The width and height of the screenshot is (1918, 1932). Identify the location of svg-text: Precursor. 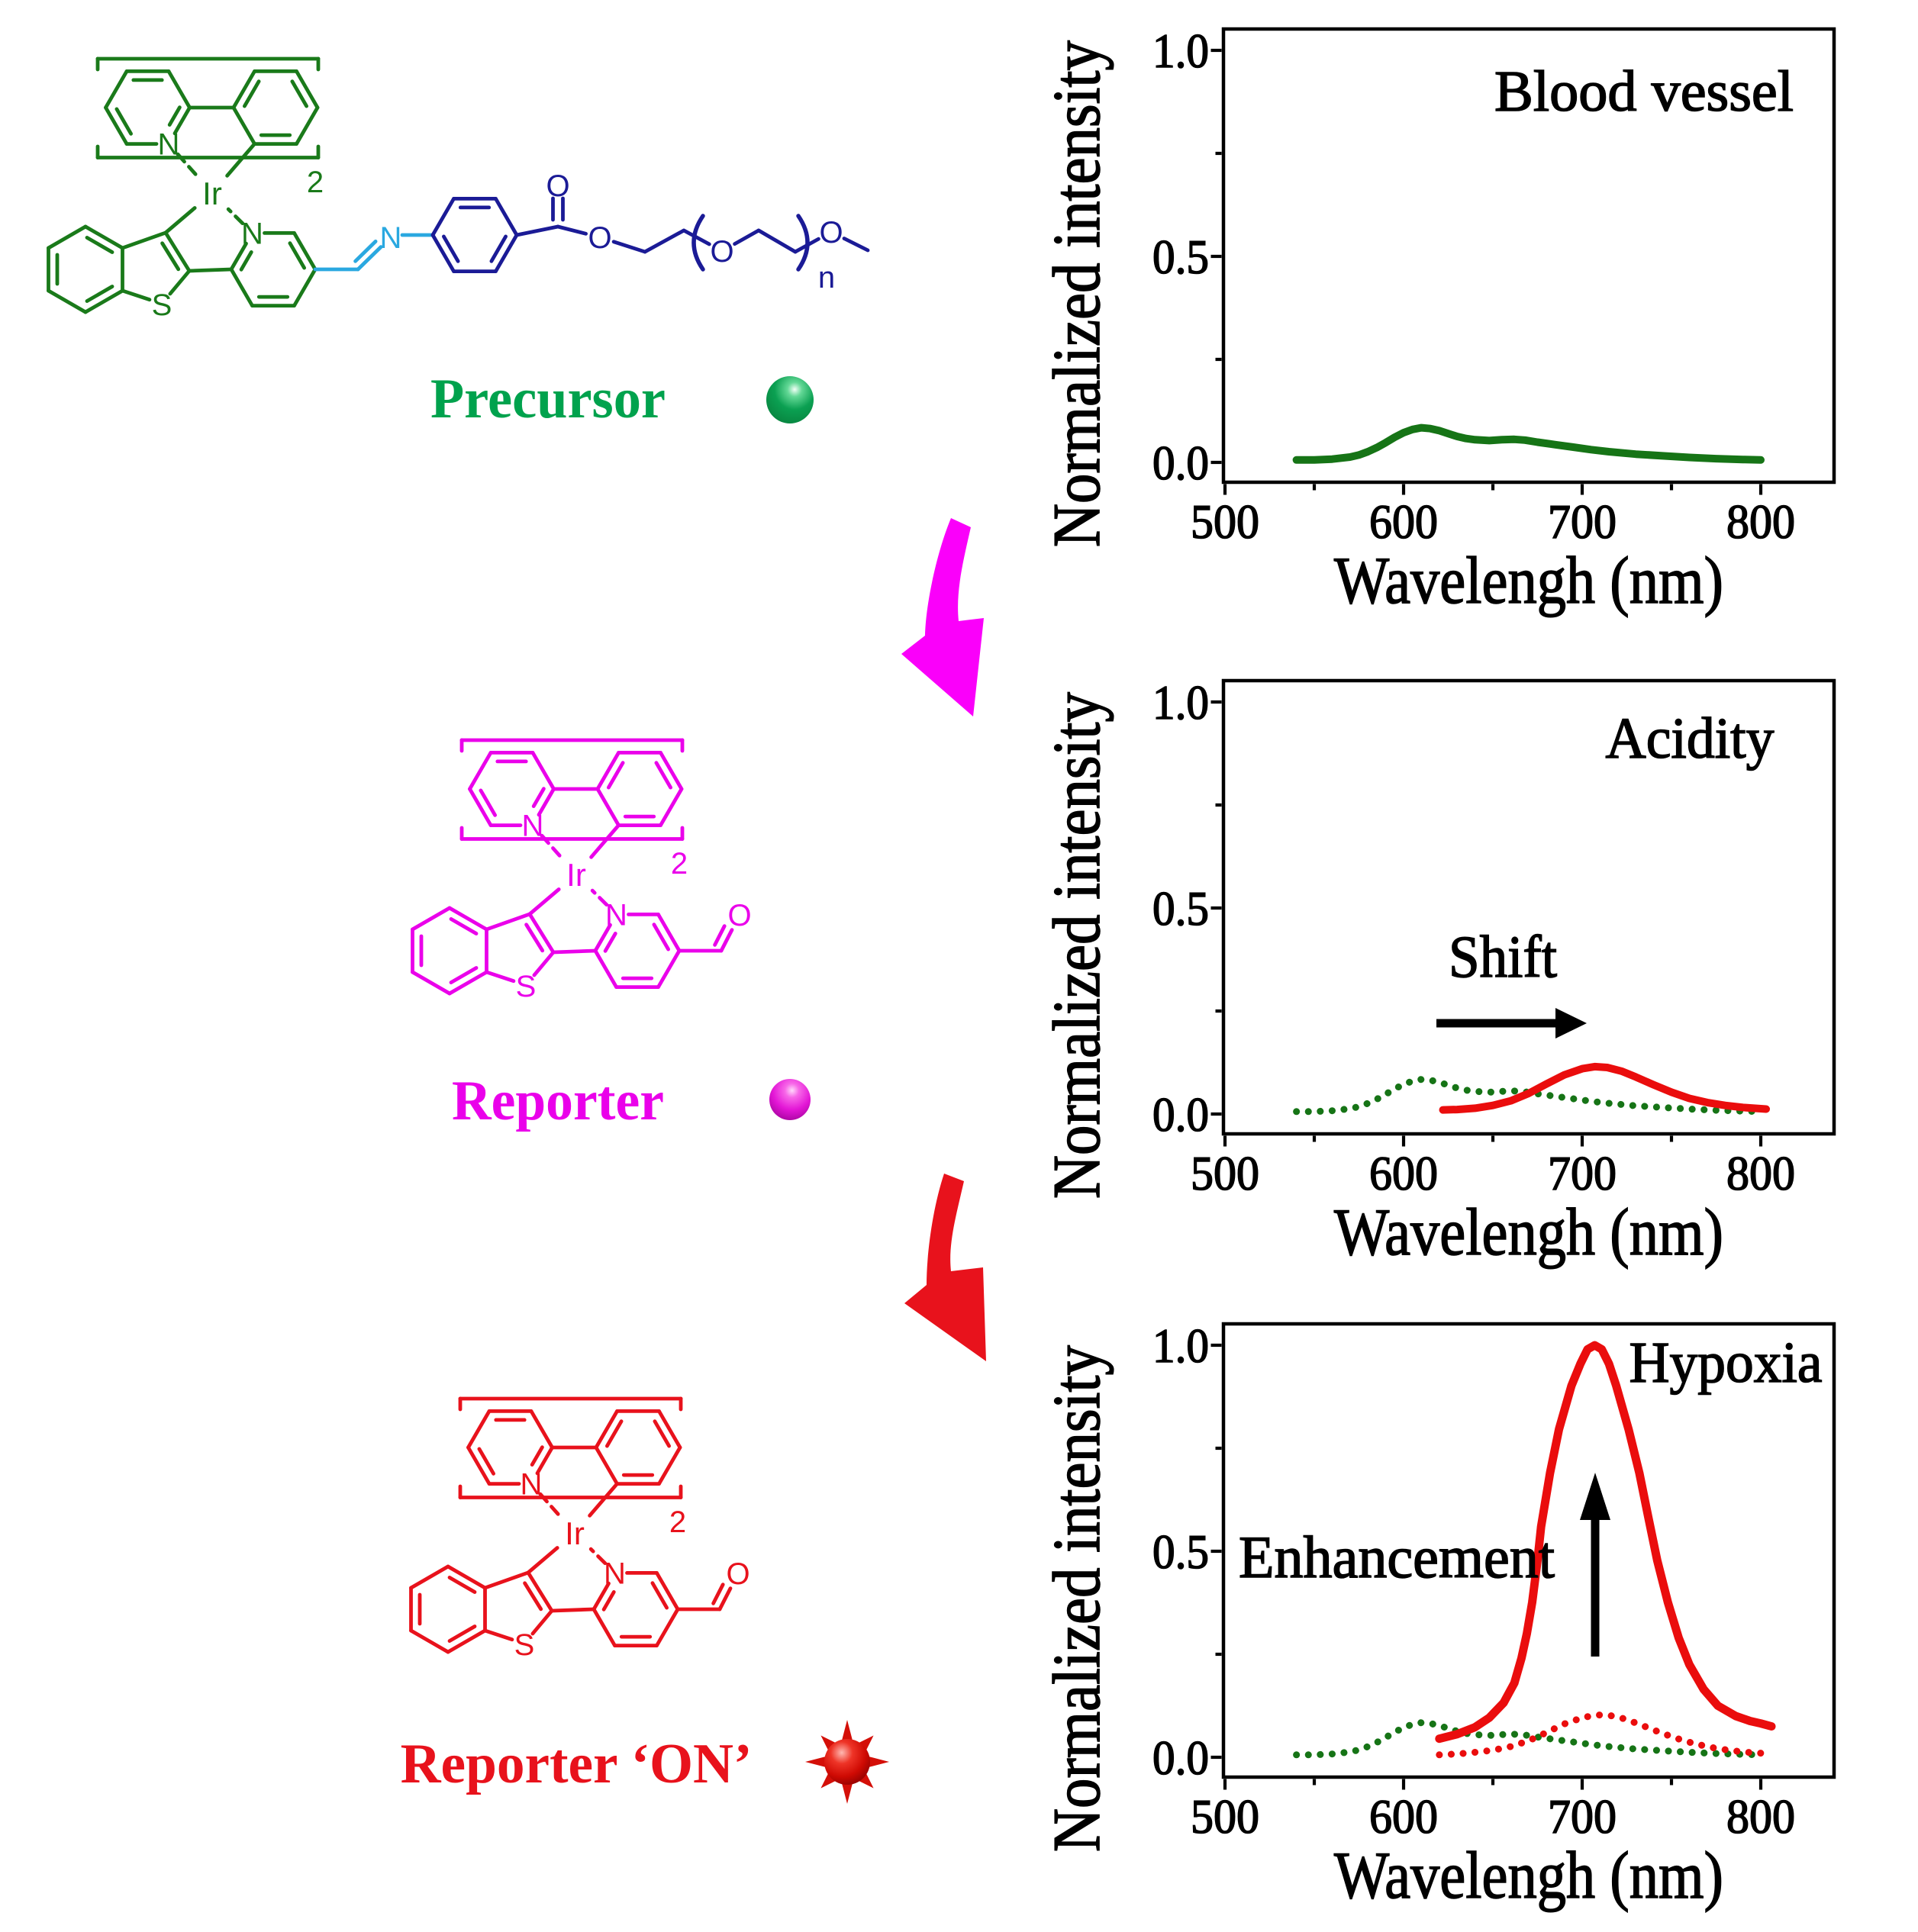
(548, 398).